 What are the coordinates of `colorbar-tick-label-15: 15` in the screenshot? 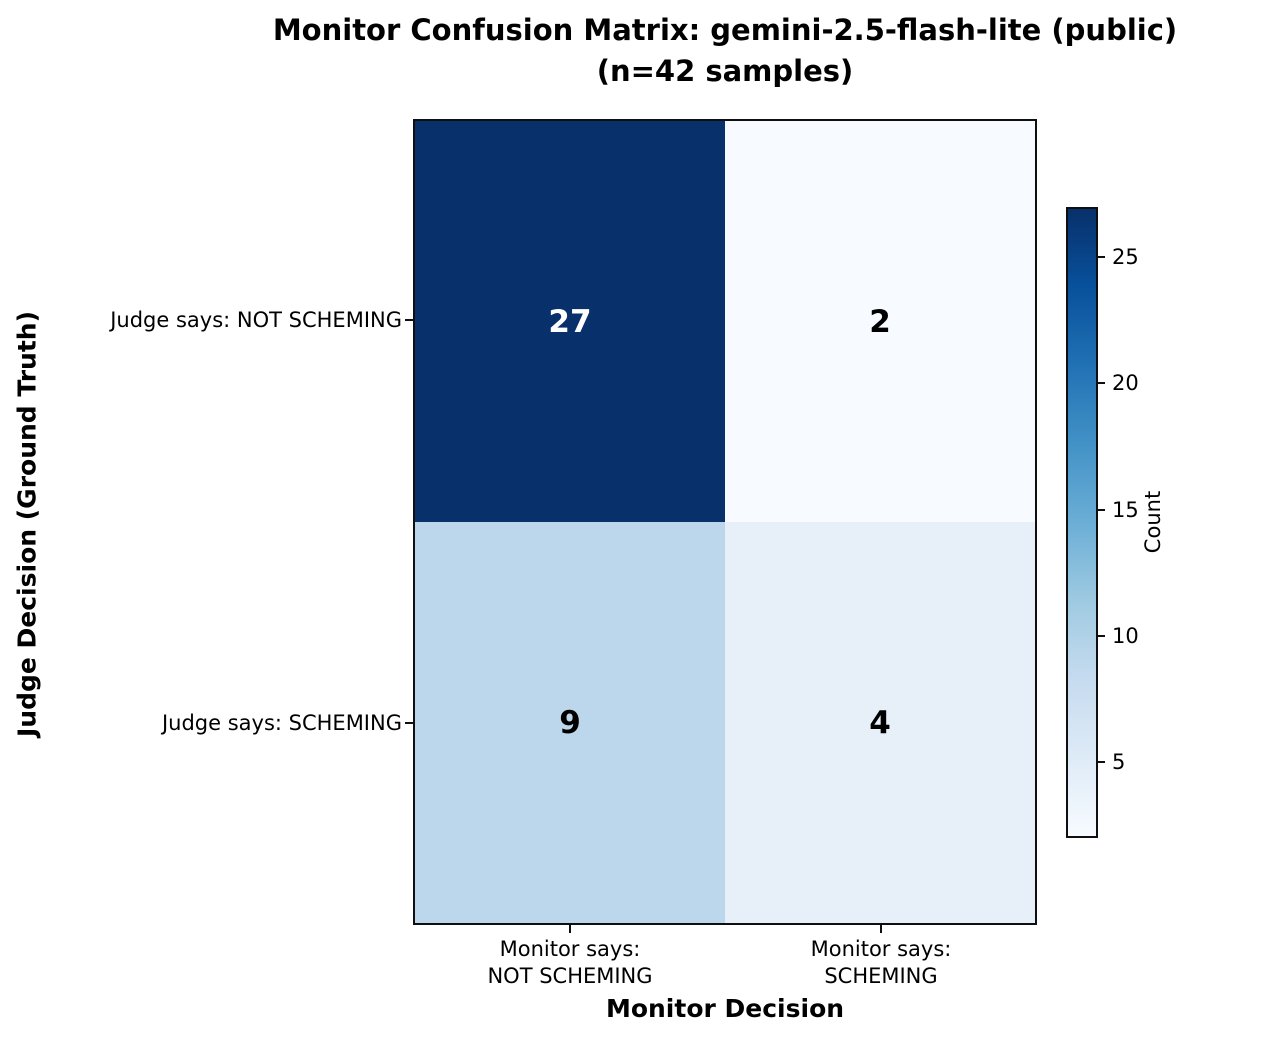 It's located at (1125, 510).